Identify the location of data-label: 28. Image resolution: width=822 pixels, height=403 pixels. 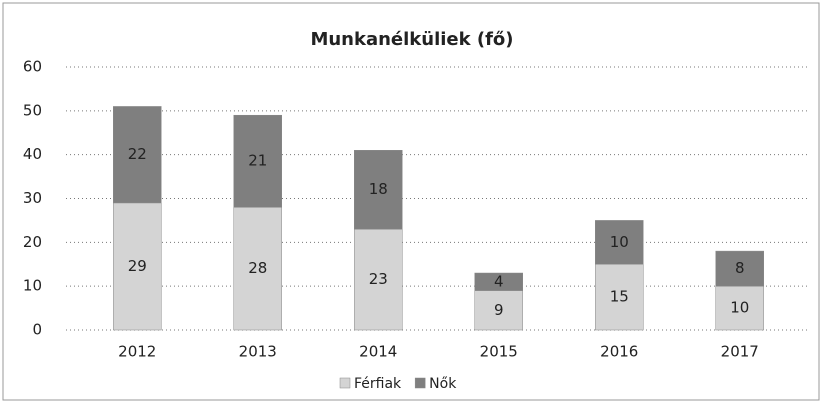
(257, 268).